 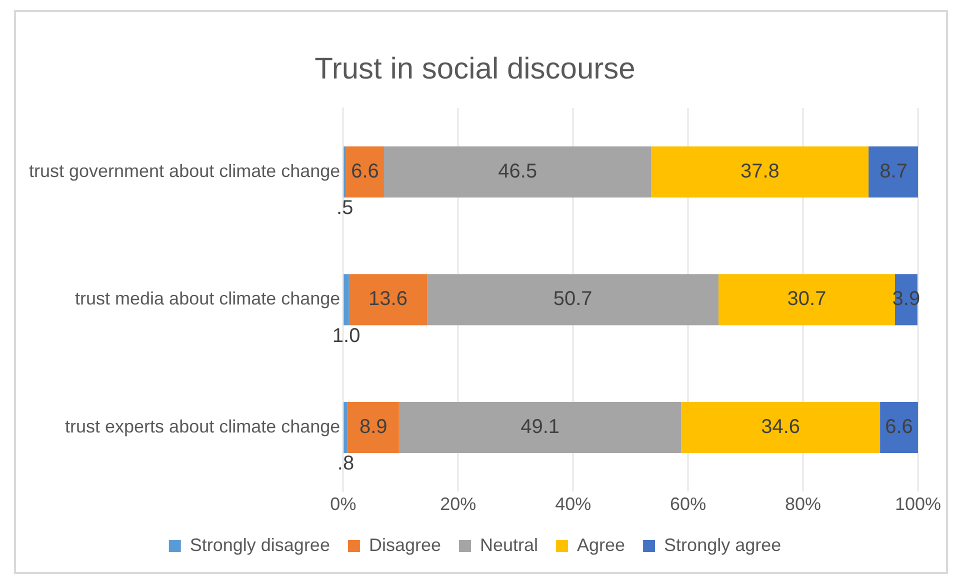 I want to click on data-label: 37.8, so click(x=760, y=171).